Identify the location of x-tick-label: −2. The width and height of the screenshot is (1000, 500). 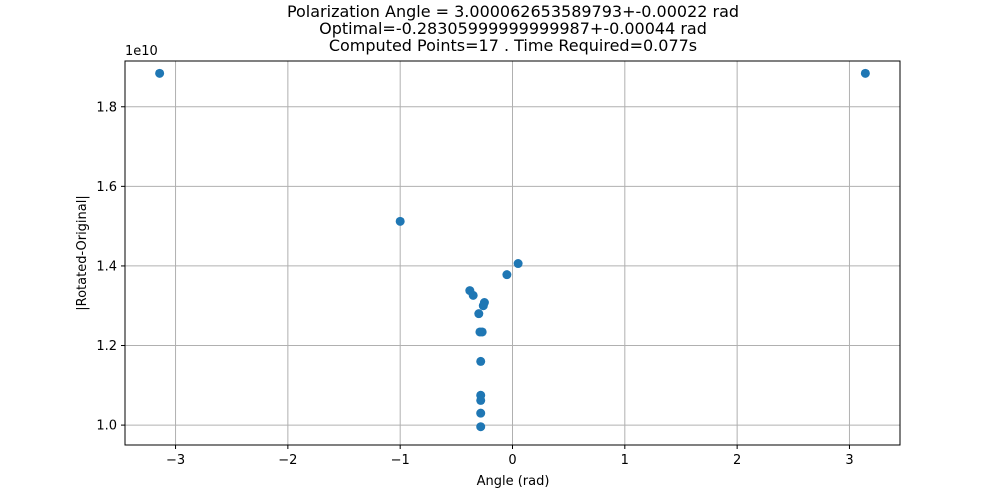
(287, 460).